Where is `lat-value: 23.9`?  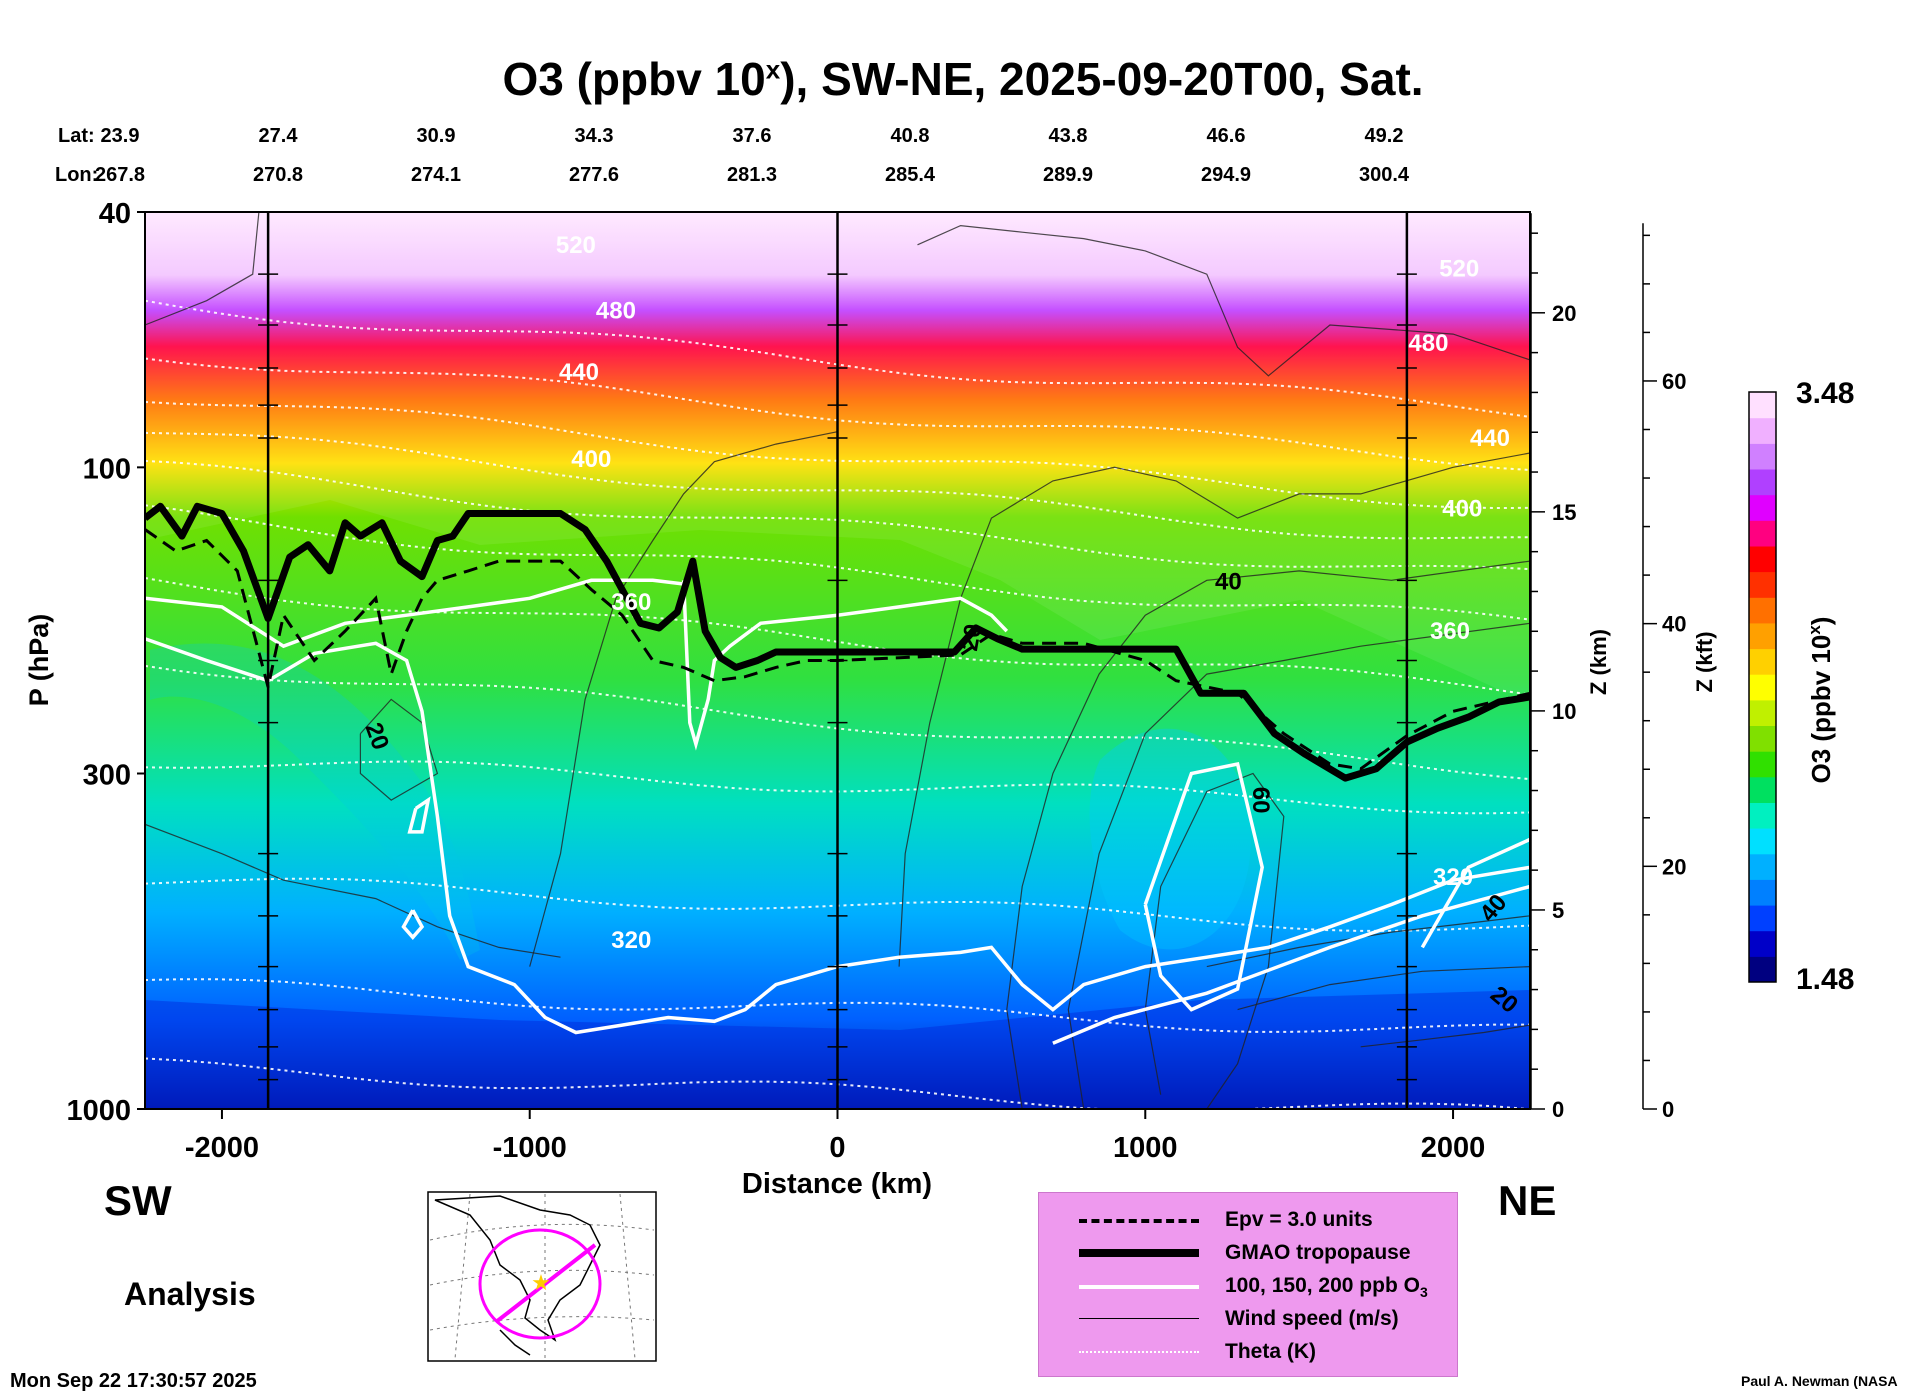
lat-value: 23.9 is located at coordinates (120, 136).